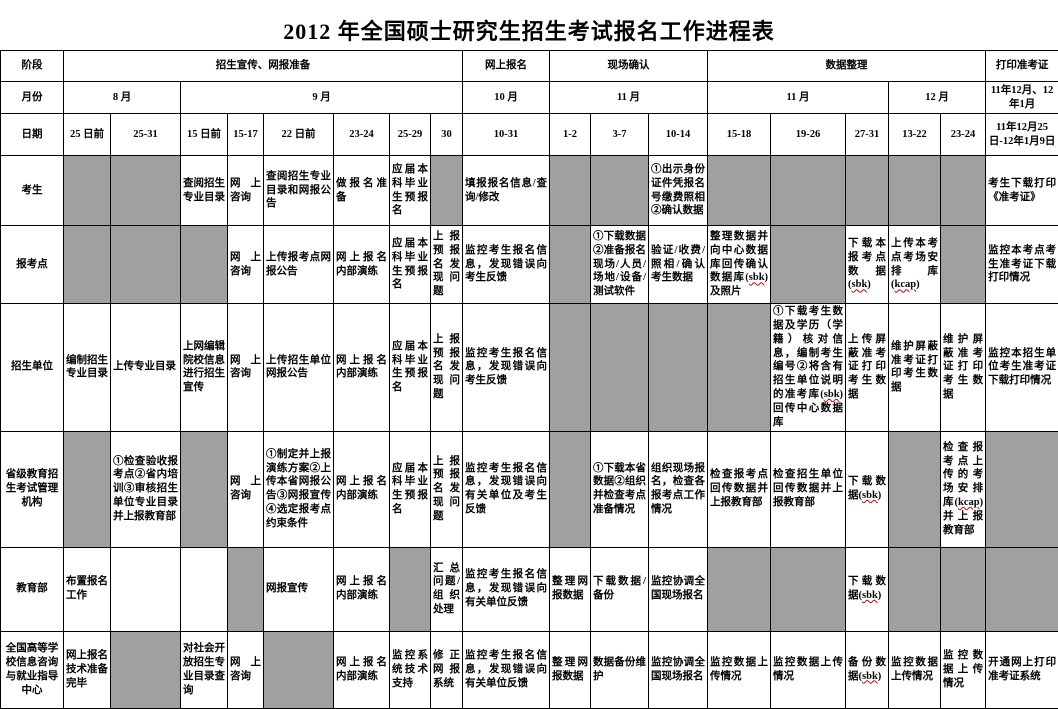 The image size is (1058, 709). Describe the element at coordinates (32, 191) in the screenshot. I see `row-header: 考生` at that location.